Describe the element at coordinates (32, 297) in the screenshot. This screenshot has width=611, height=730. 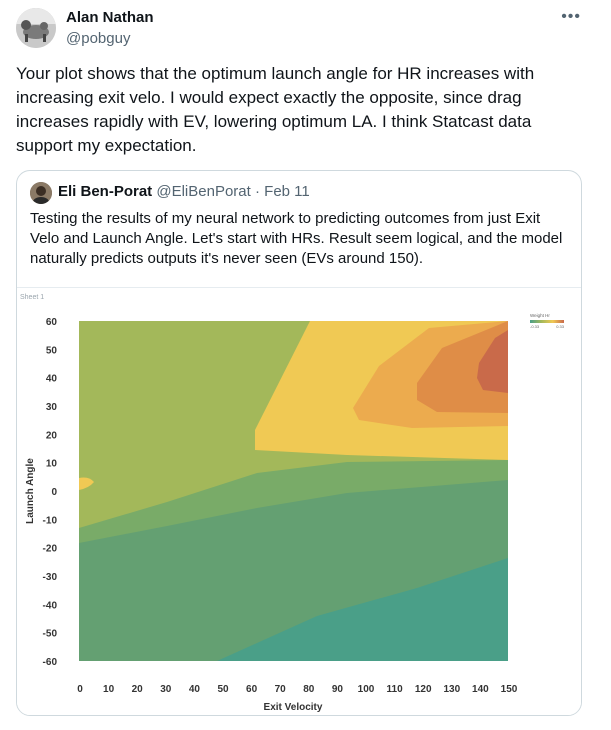
I see `sheet-label: Sheet 1` at that location.